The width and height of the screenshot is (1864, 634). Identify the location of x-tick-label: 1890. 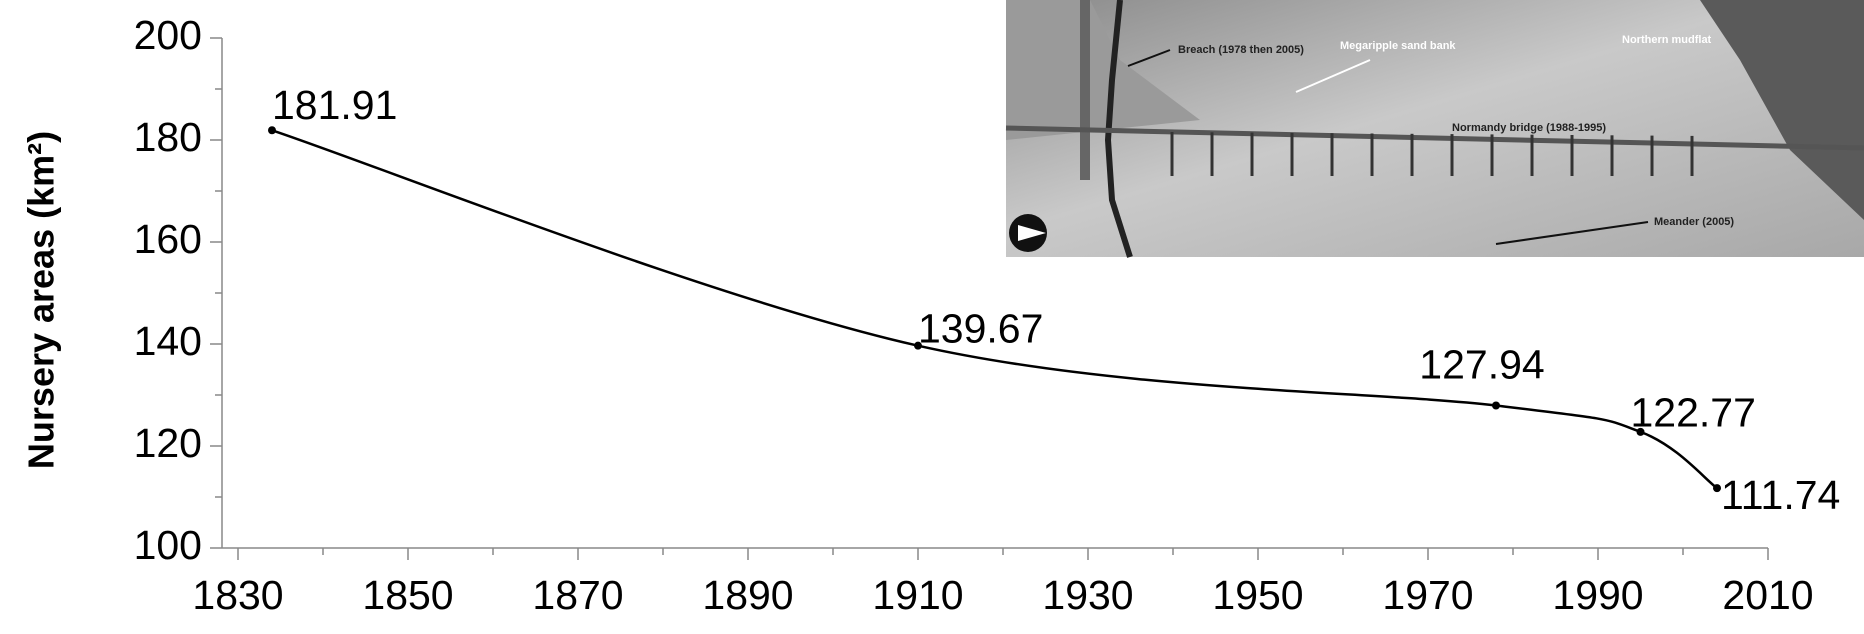
(747, 595).